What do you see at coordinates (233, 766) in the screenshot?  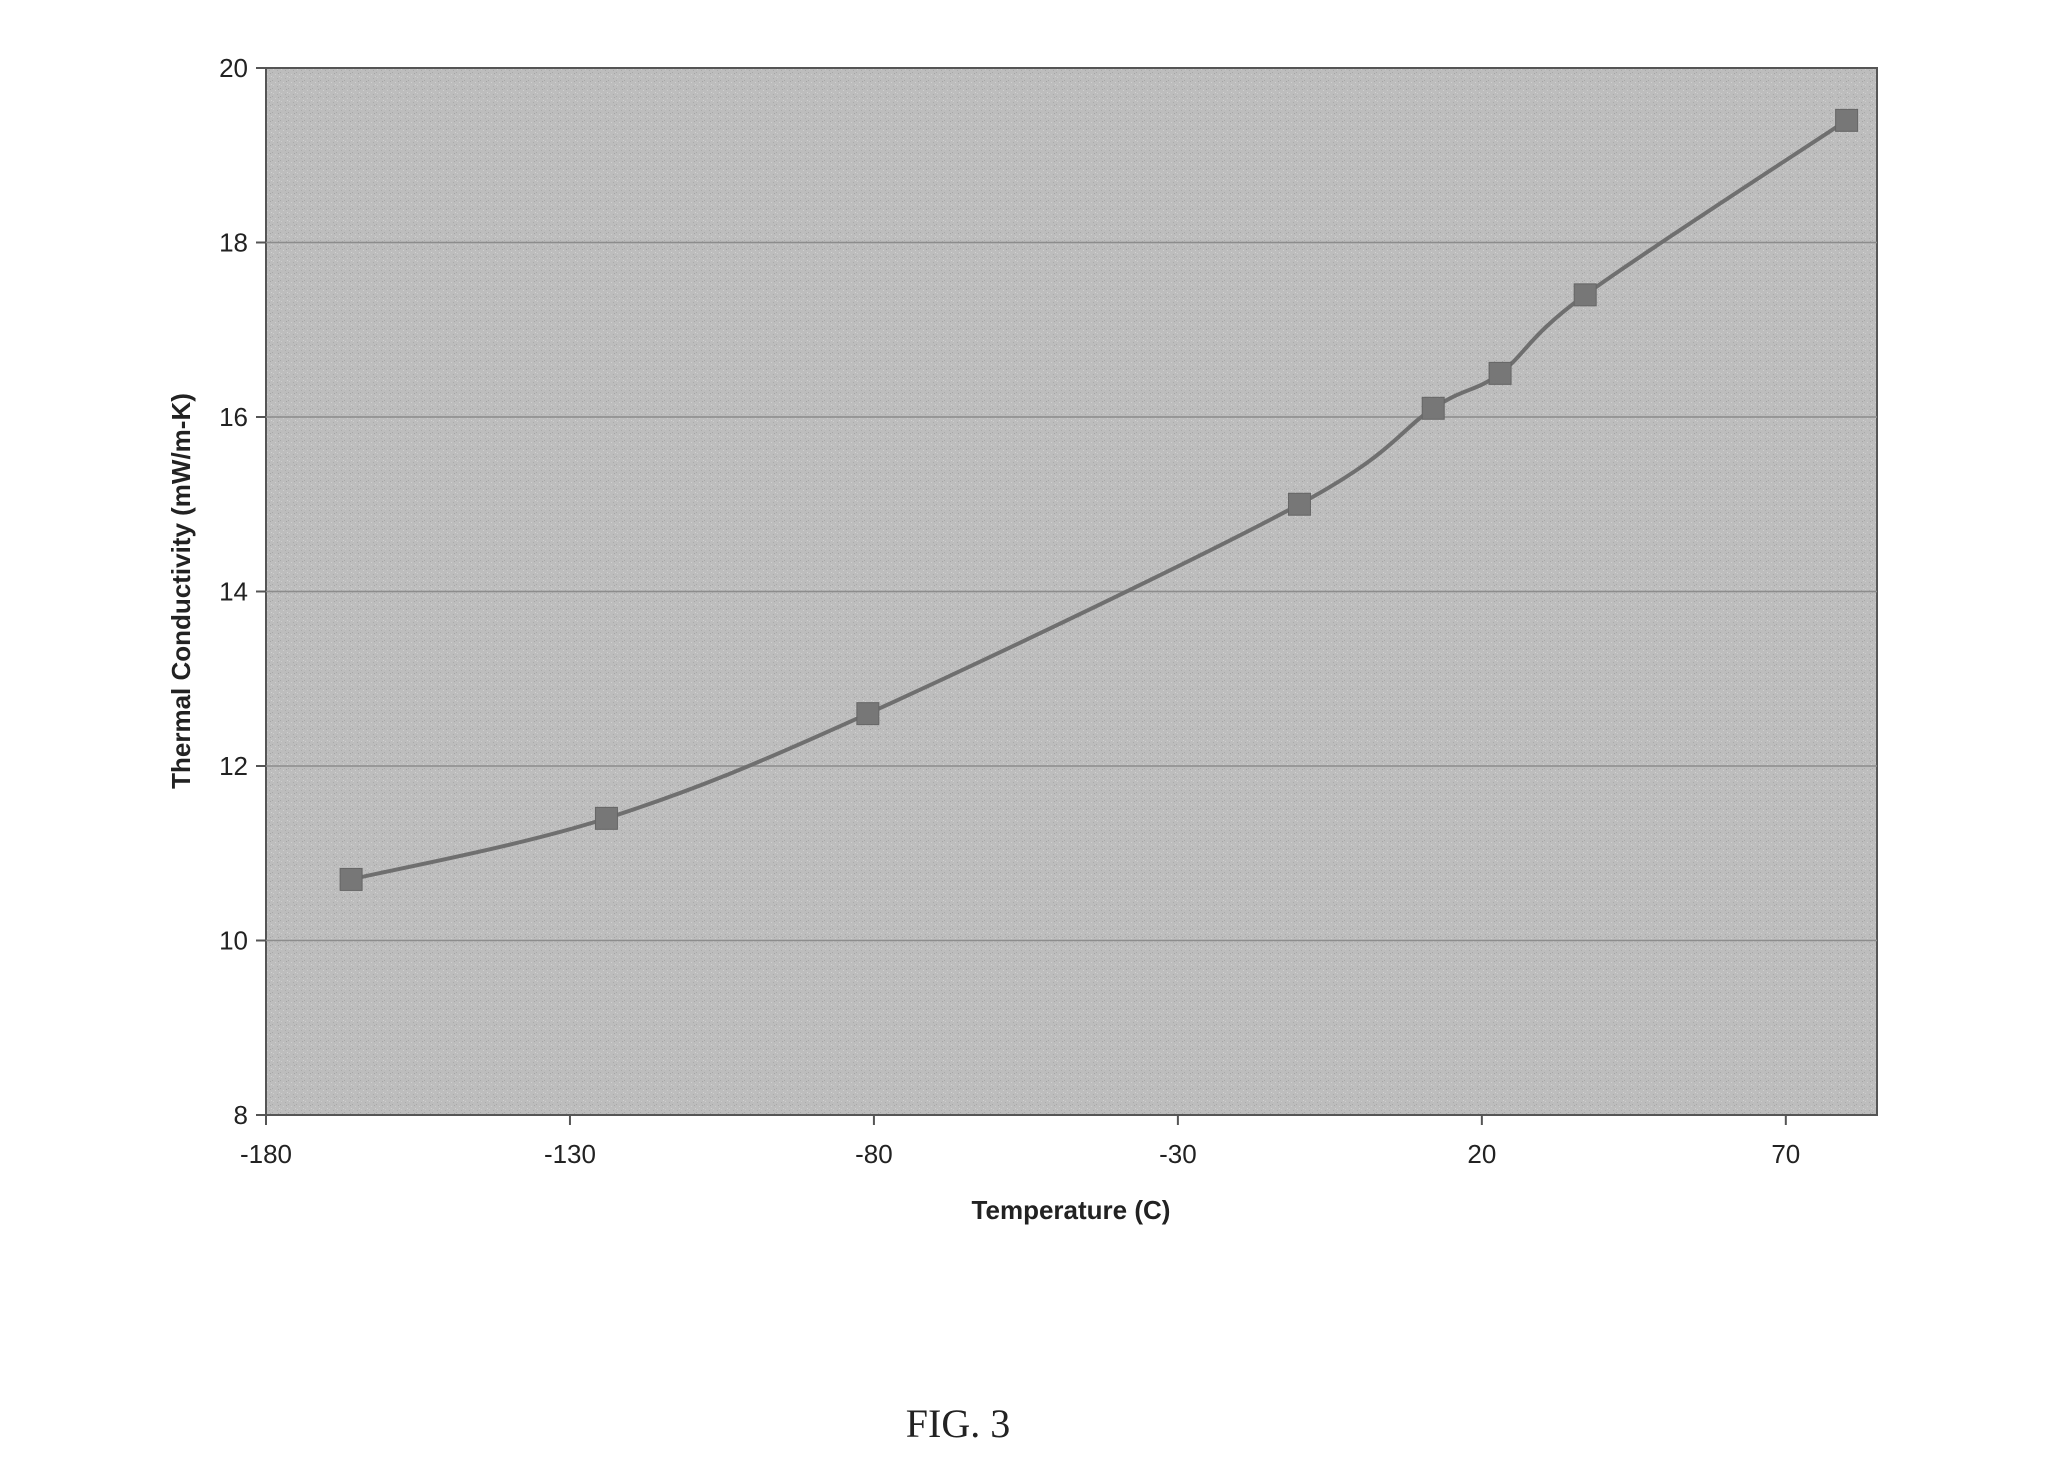 I see `y-tick-label: 12` at bounding box center [233, 766].